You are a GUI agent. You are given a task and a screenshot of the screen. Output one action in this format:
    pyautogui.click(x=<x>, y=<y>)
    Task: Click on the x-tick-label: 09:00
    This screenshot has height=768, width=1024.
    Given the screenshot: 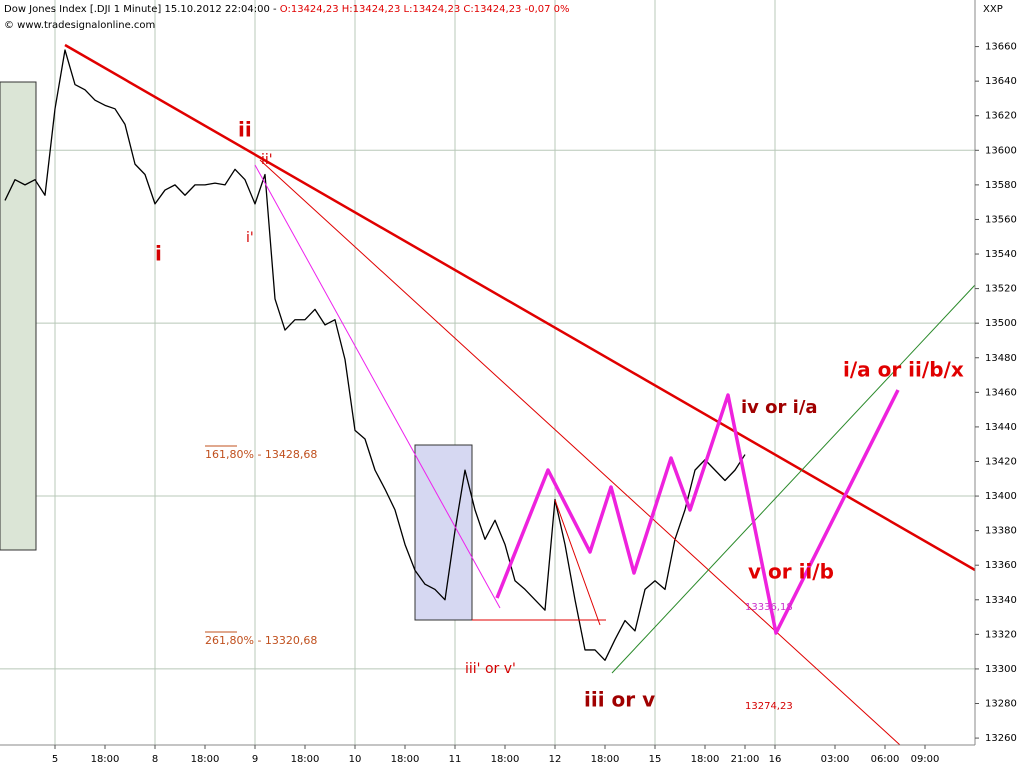 What is the action you would take?
    pyautogui.click(x=925, y=759)
    